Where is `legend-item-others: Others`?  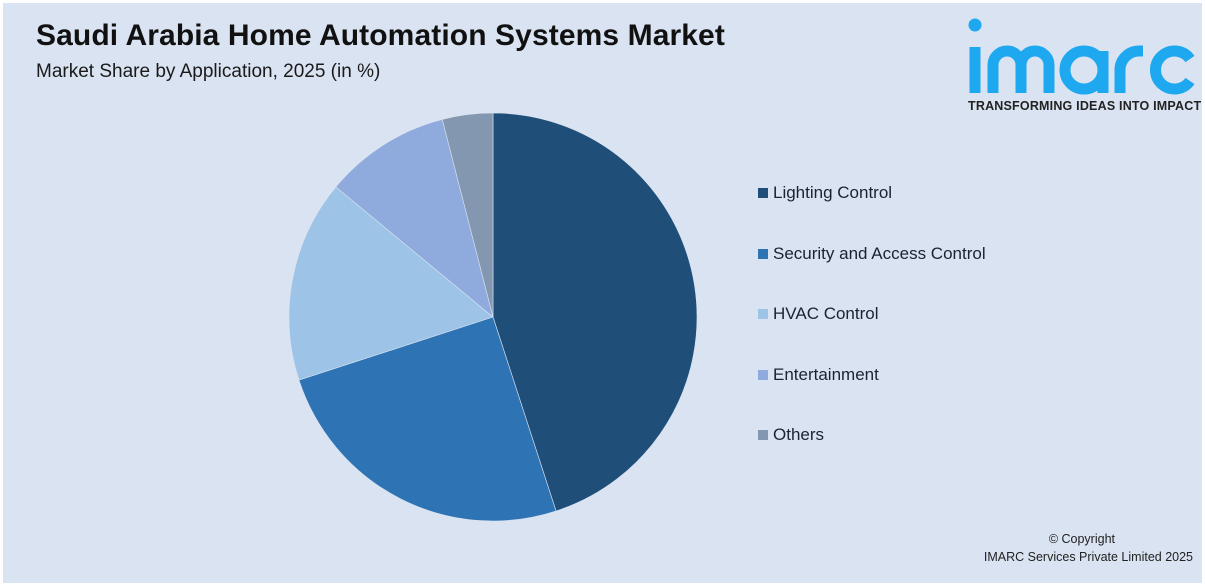 legend-item-others: Others is located at coordinates (791, 435).